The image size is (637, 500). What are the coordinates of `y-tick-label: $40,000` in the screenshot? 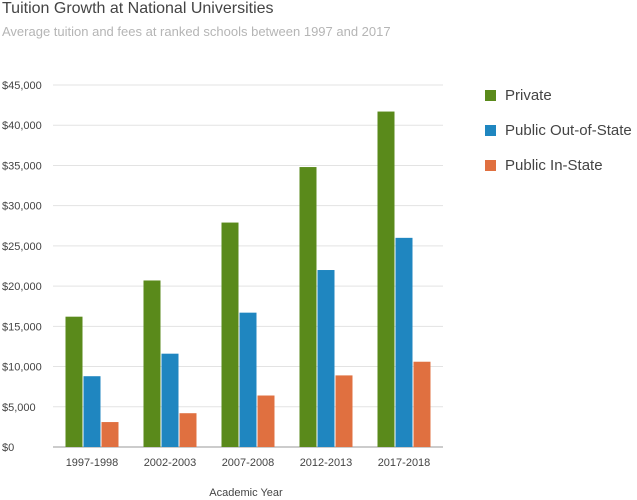 It's located at (22, 126).